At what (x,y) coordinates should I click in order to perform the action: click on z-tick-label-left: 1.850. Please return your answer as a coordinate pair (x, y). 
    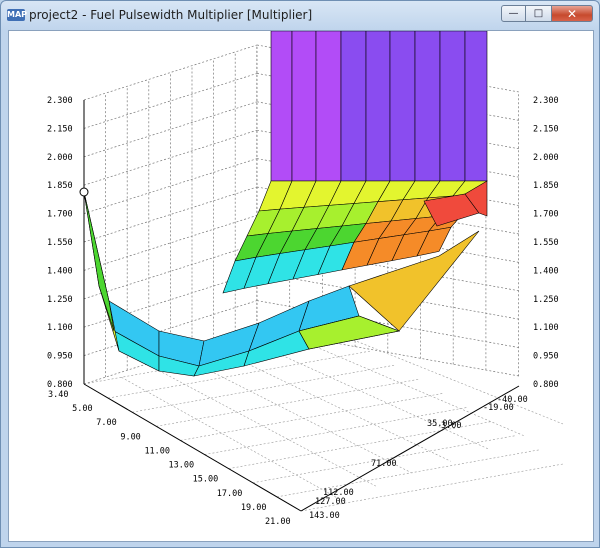
    Looking at the image, I should click on (60, 186).